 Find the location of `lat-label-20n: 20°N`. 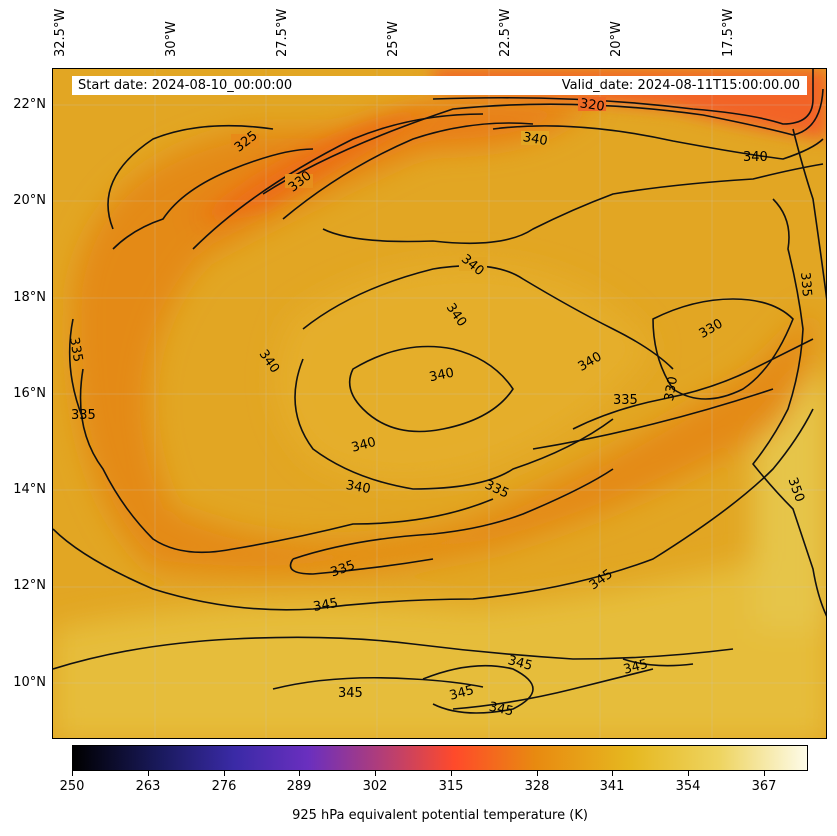

lat-label-20n: 20°N is located at coordinates (29, 200).